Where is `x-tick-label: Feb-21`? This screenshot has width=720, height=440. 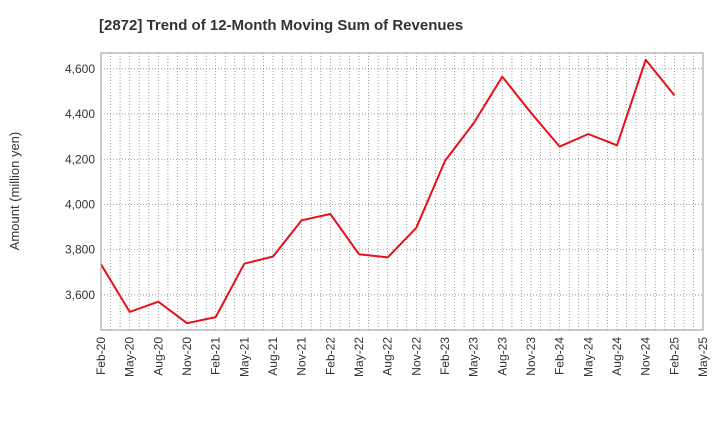
x-tick-label: Feb-21 is located at coordinates (216, 356).